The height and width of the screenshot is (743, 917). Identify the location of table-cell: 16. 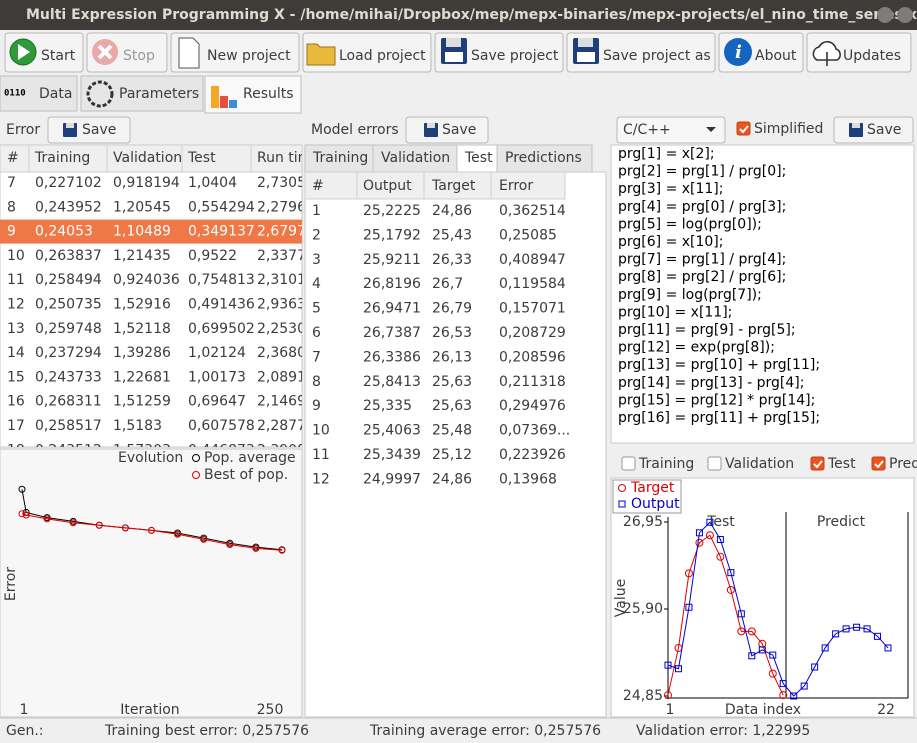
(16, 402).